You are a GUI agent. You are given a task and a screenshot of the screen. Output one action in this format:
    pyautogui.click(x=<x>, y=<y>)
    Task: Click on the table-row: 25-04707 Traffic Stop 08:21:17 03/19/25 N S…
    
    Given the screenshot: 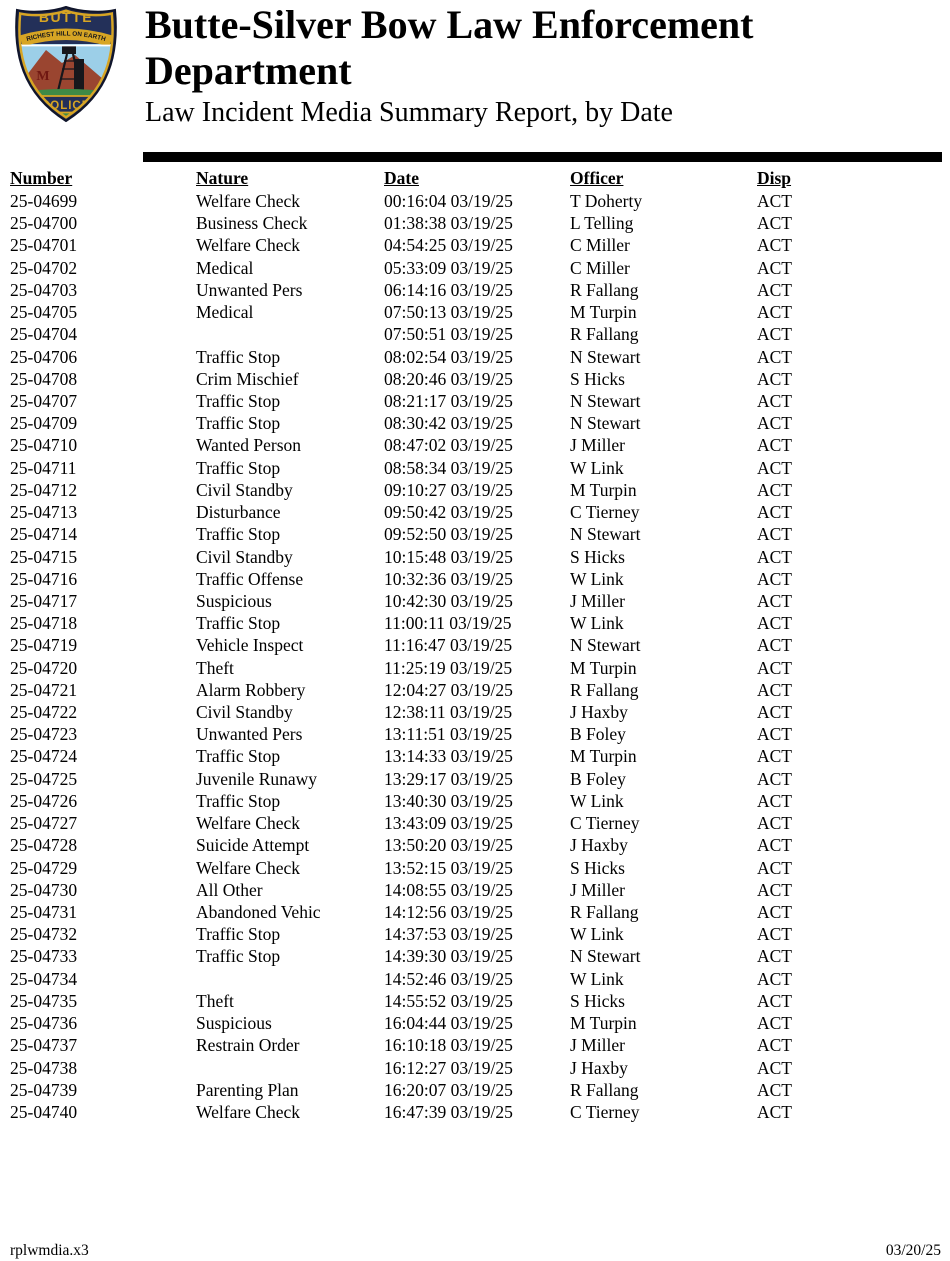 What is the action you would take?
    pyautogui.click(x=475, y=401)
    